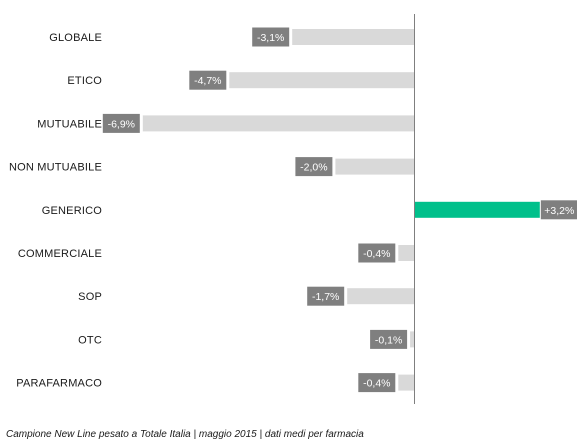 This screenshot has height=447, width=577. Describe the element at coordinates (412, 339) in the screenshot. I see `bar-otc` at that location.